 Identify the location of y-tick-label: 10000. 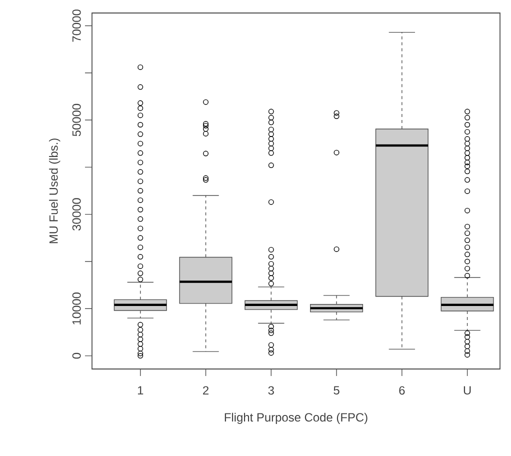
(76, 308).